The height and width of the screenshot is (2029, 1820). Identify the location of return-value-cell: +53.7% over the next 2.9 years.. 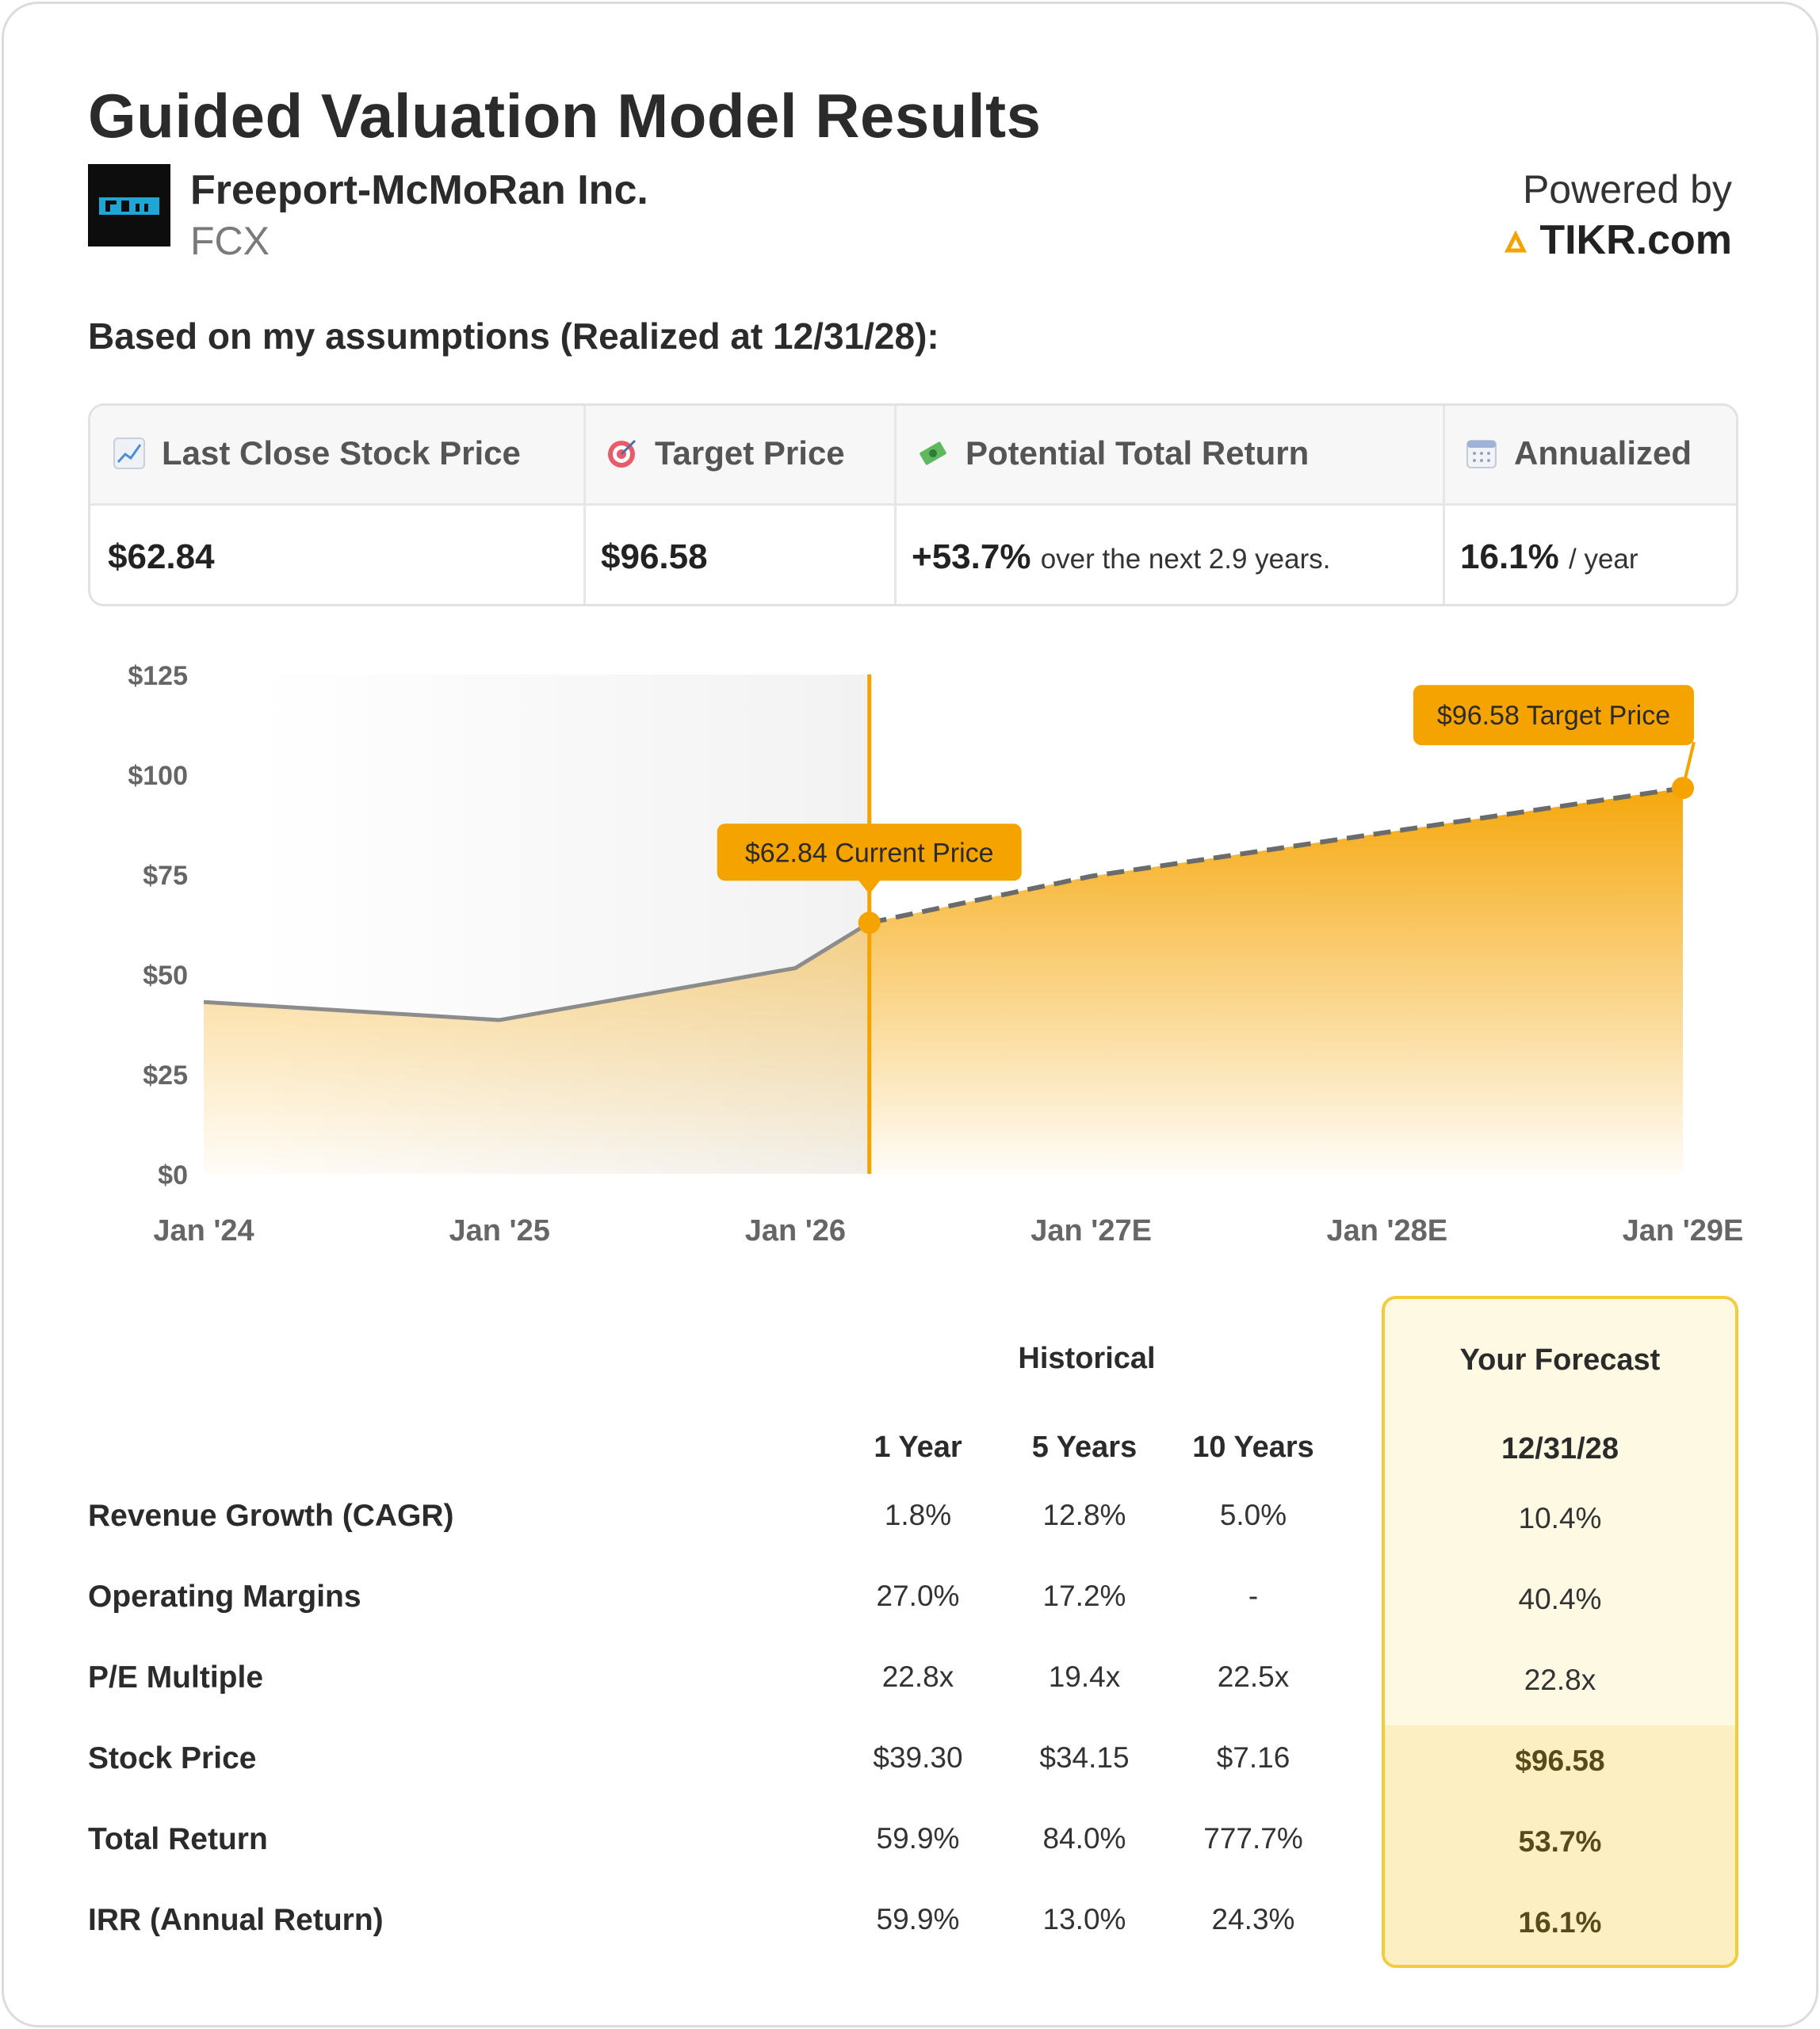
(1121, 557).